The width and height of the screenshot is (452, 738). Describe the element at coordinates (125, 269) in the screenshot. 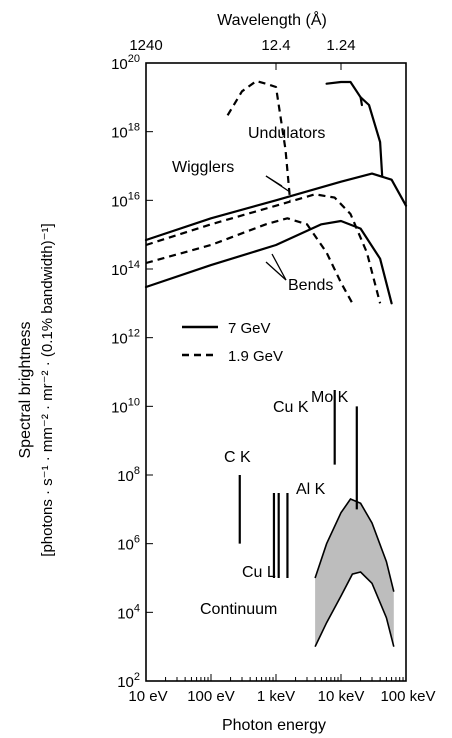

I see `y-tick-label: 10¹⁴` at that location.